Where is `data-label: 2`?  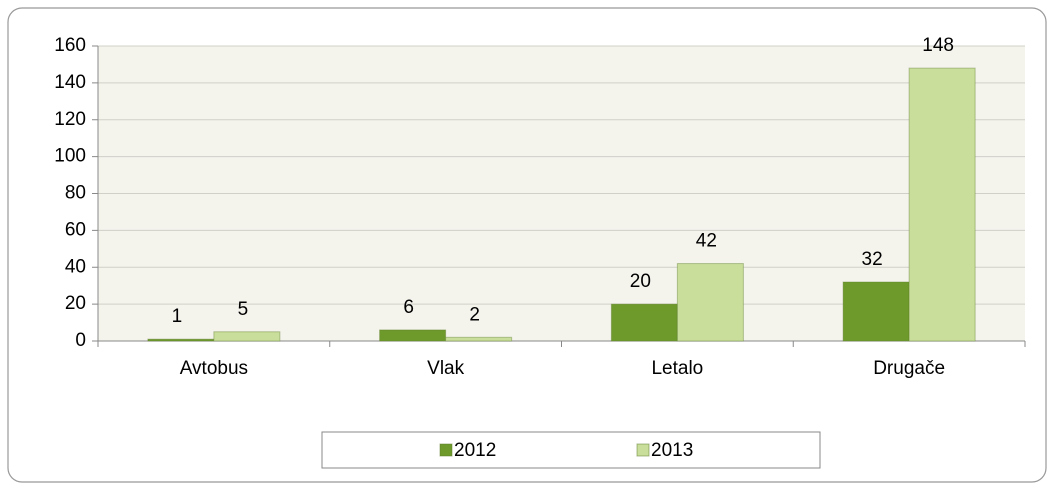 data-label: 2 is located at coordinates (474, 314).